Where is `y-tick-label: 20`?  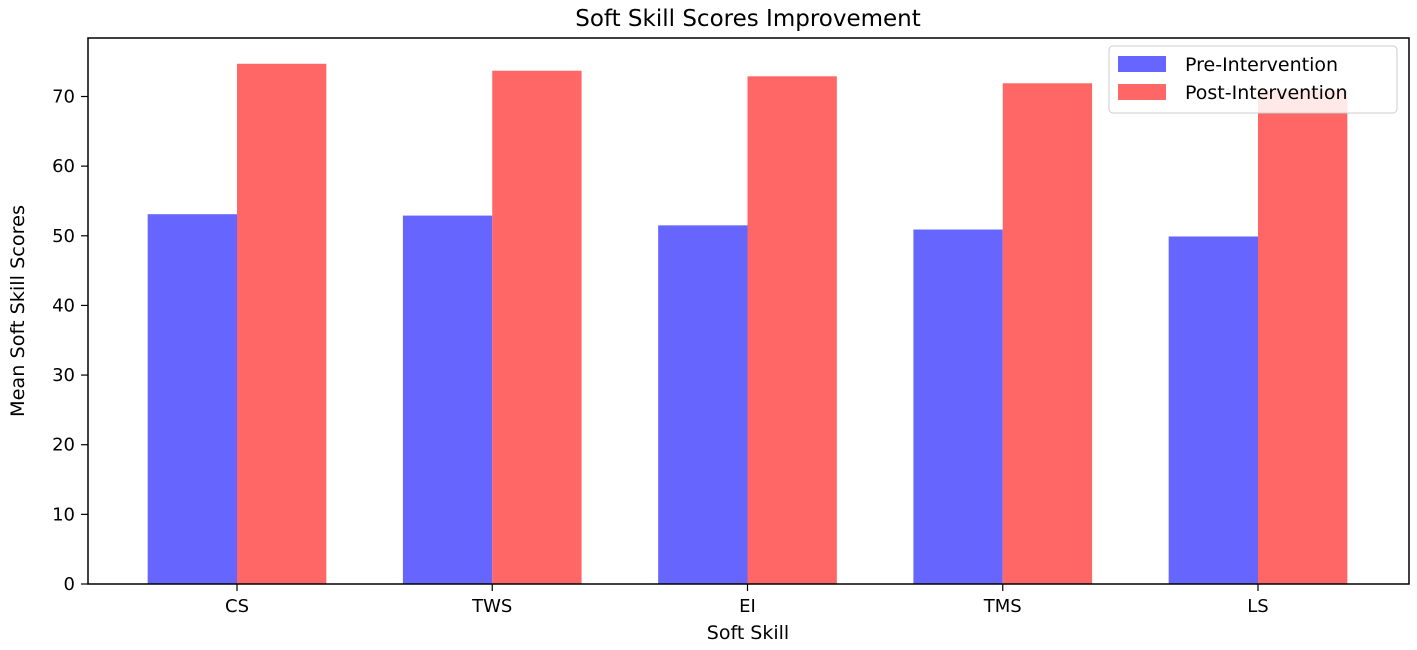
y-tick-label: 20 is located at coordinates (63, 445).